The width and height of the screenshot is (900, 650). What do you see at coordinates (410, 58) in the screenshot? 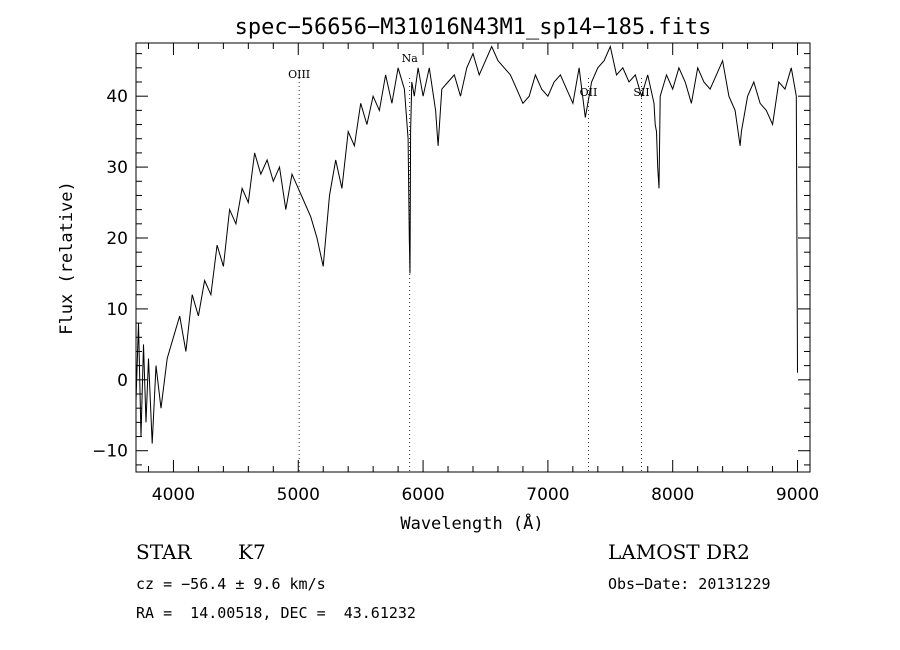
I see `line-marker-label: Na` at bounding box center [410, 58].